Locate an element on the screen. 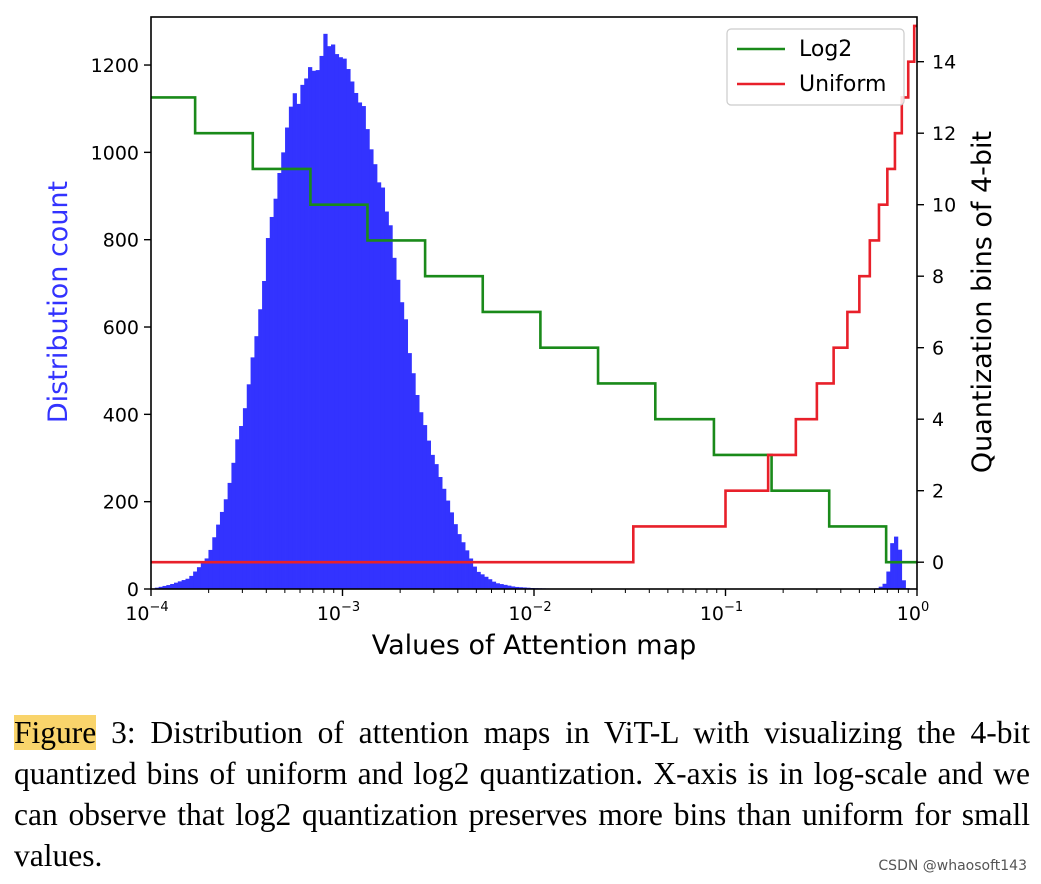 This screenshot has width=1041, height=884. x-tick-label: 10⁰ is located at coordinates (913, 612).